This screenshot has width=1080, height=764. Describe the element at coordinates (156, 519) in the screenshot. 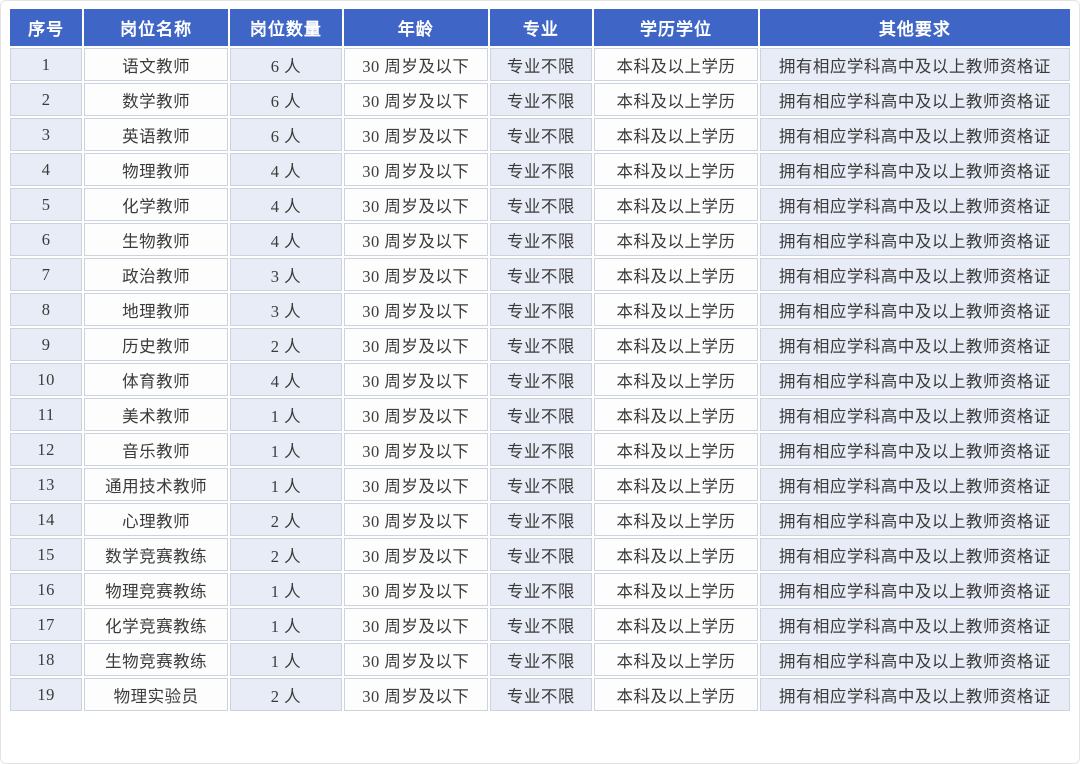

I see `position-cell: 心理教师` at that location.